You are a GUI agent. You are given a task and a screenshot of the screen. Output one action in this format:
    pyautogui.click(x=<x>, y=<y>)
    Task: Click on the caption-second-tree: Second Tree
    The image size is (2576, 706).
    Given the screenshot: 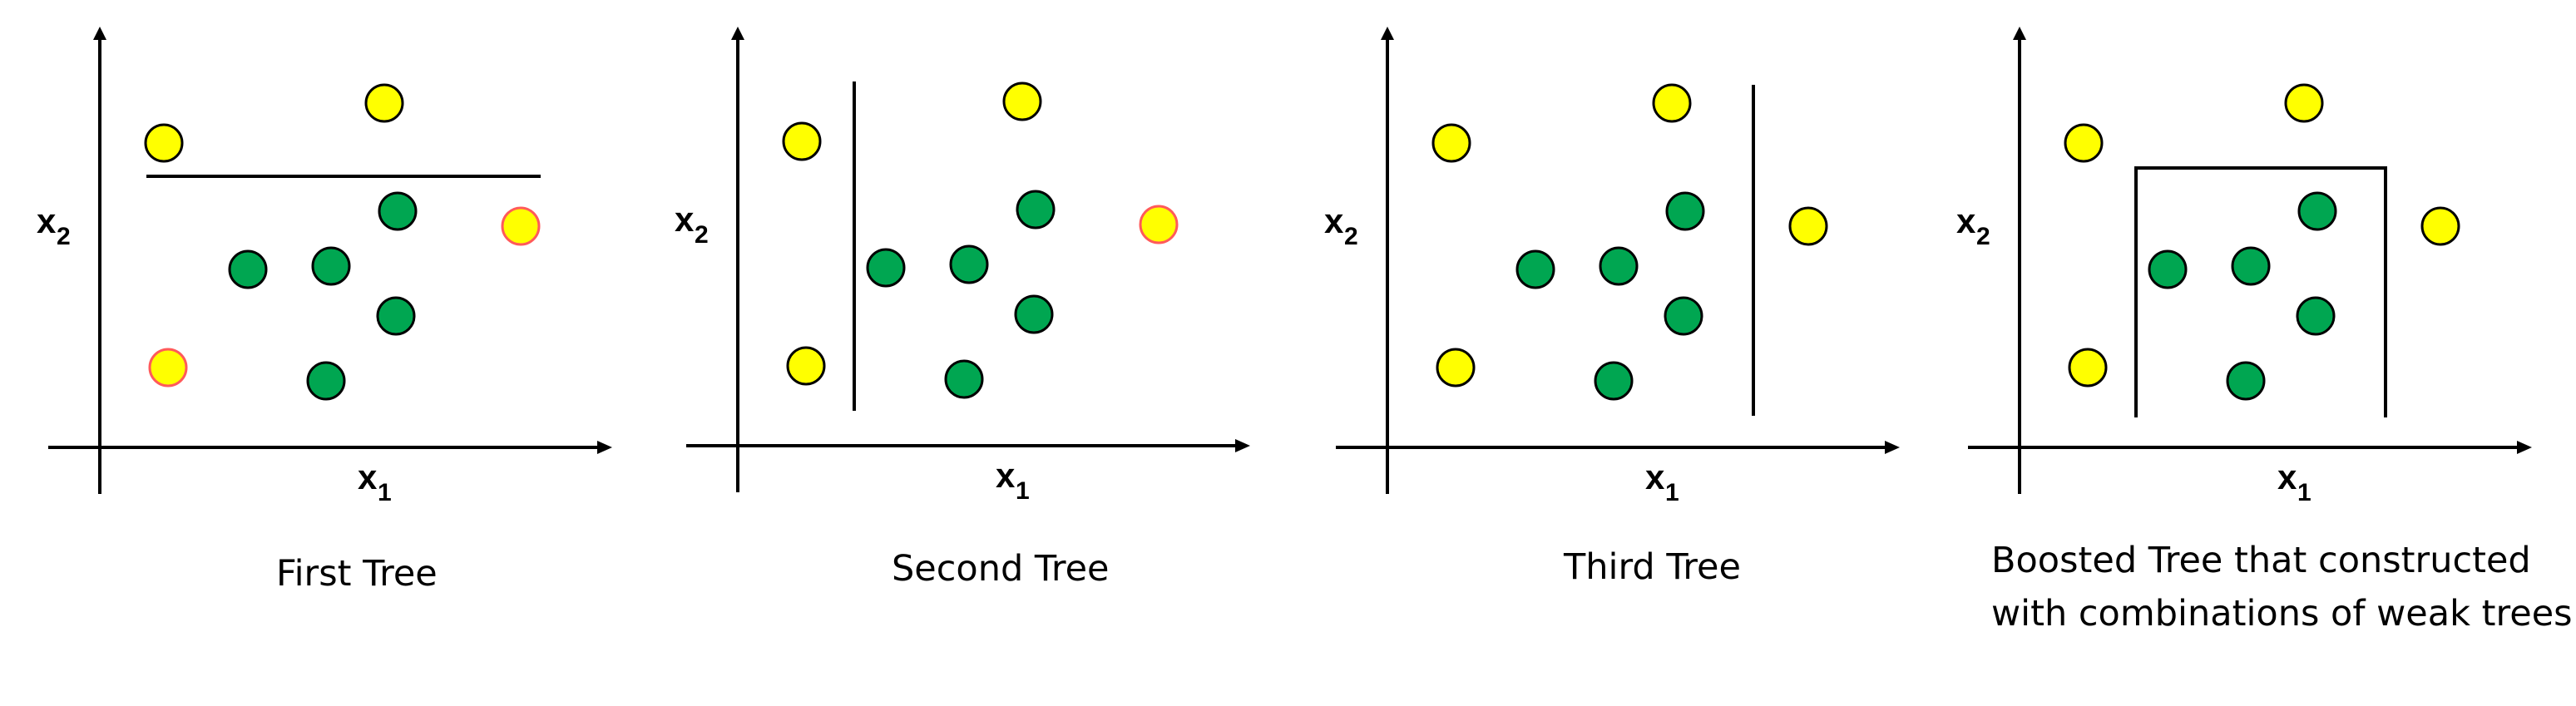 What is the action you would take?
    pyautogui.click(x=1001, y=569)
    